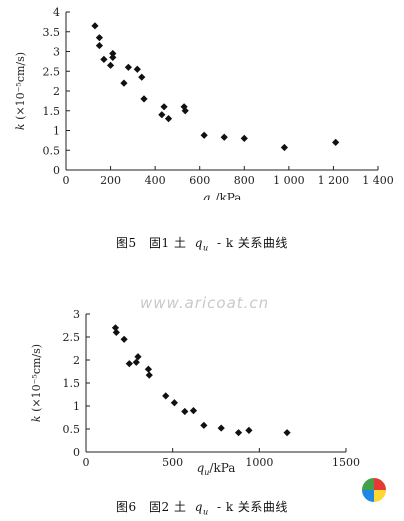 This screenshot has width=404, height=521. What do you see at coordinates (252, 243) in the screenshot?
I see `figure-5-rest: - k 关系曲线` at bounding box center [252, 243].